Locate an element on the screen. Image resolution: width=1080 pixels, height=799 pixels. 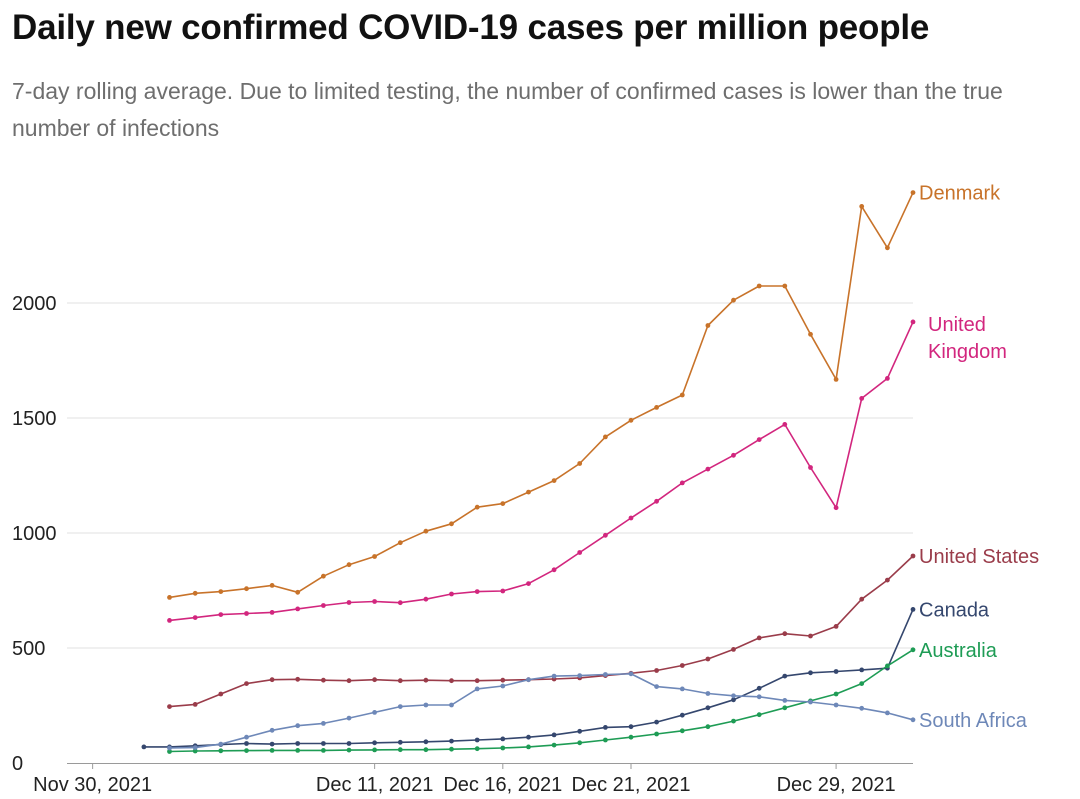
canada-label: Canada is located at coordinates (954, 610).